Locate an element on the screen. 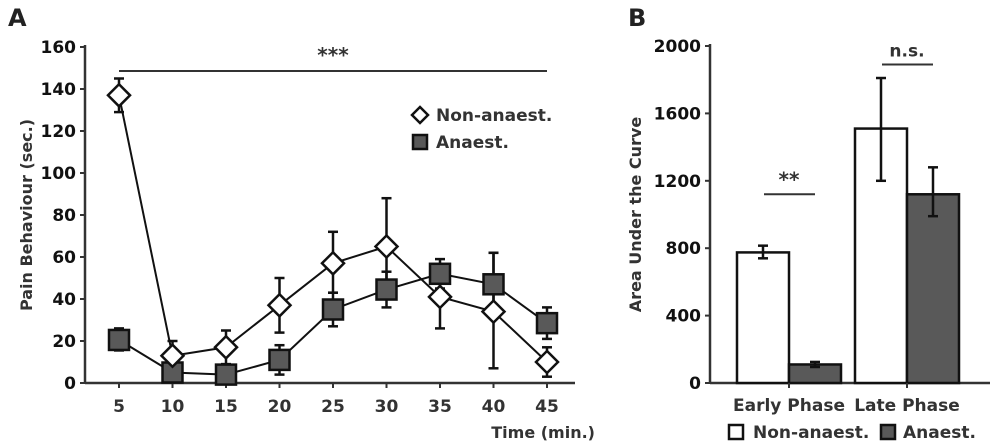 The height and width of the screenshot is (447, 1000). y-axis-title: Pain Behaviour (sec.) is located at coordinates (26, 215).